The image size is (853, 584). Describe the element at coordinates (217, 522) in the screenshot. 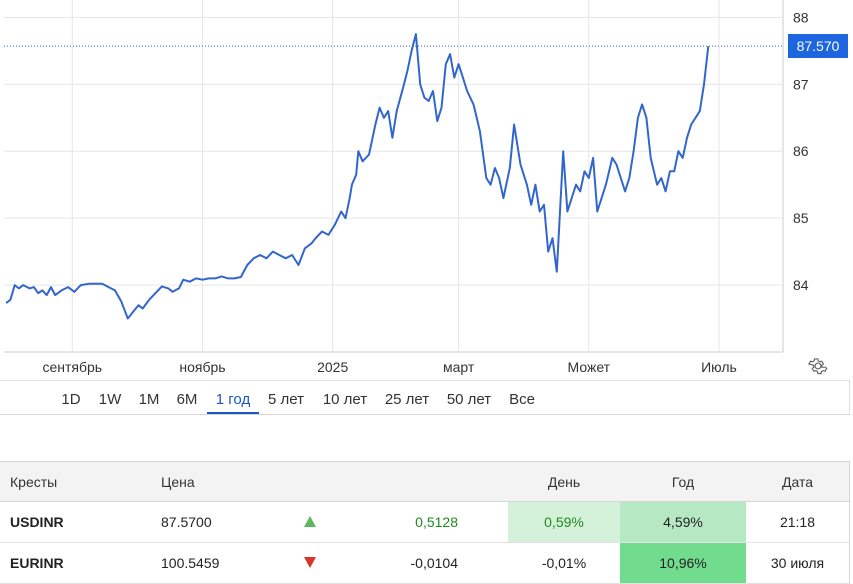

I see `price-cell: 87.5700` at that location.